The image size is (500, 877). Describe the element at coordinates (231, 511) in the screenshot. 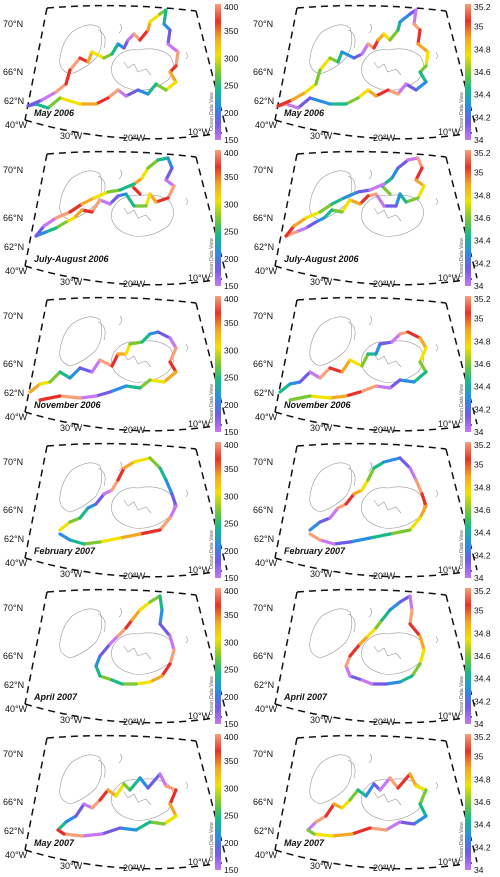

I see `colorbar-ticks: 400 350 300 250 200 150` at that location.